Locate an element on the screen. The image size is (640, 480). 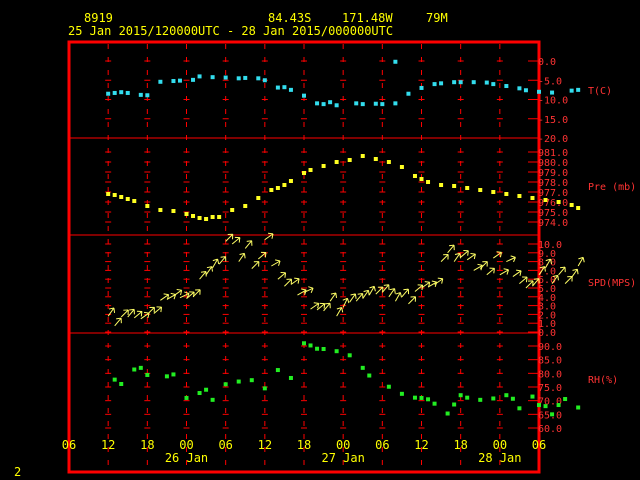
y-tick-label: 60.0 is located at coordinates (550, 429).